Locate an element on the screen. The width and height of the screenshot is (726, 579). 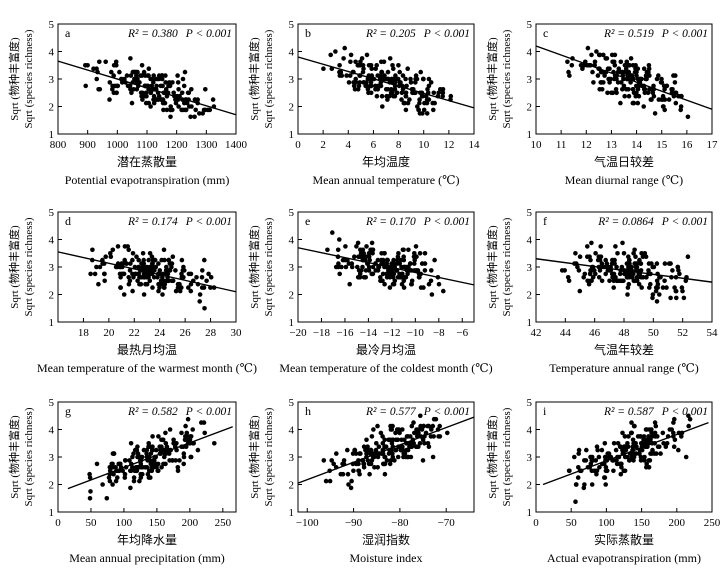
x-tick-label: 42 is located at coordinates (536, 333).